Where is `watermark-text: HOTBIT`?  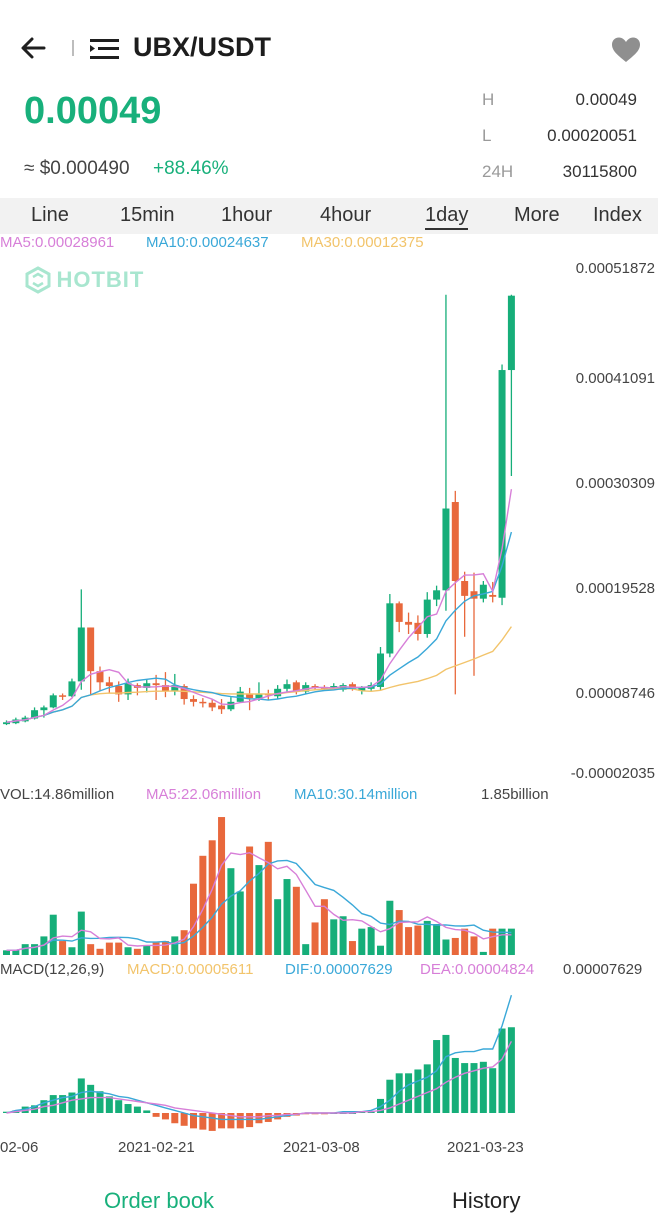
watermark-text: HOTBIT is located at coordinates (100, 279).